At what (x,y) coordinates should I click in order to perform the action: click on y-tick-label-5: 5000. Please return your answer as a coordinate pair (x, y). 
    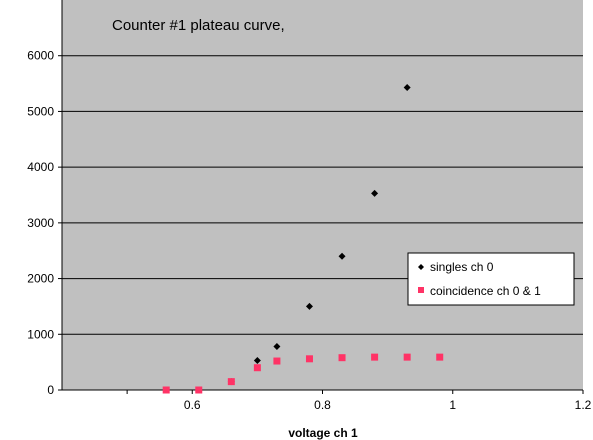
    Looking at the image, I should click on (40, 111).